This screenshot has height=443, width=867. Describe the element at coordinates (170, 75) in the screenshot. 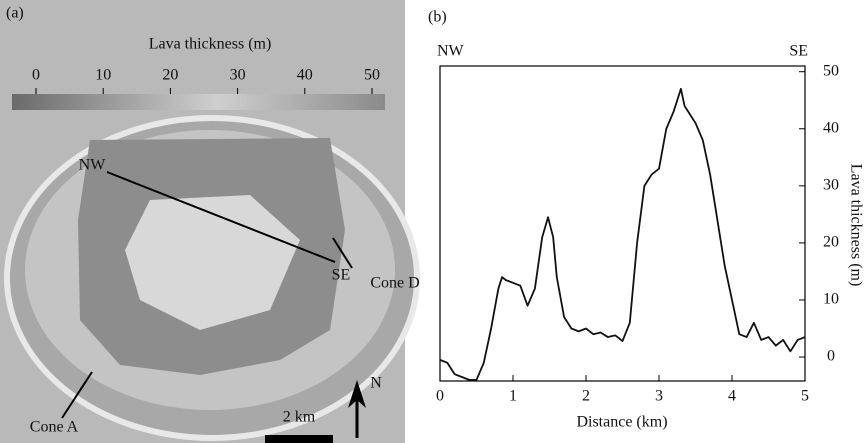

I see `colorbar-tick-label: 20` at that location.